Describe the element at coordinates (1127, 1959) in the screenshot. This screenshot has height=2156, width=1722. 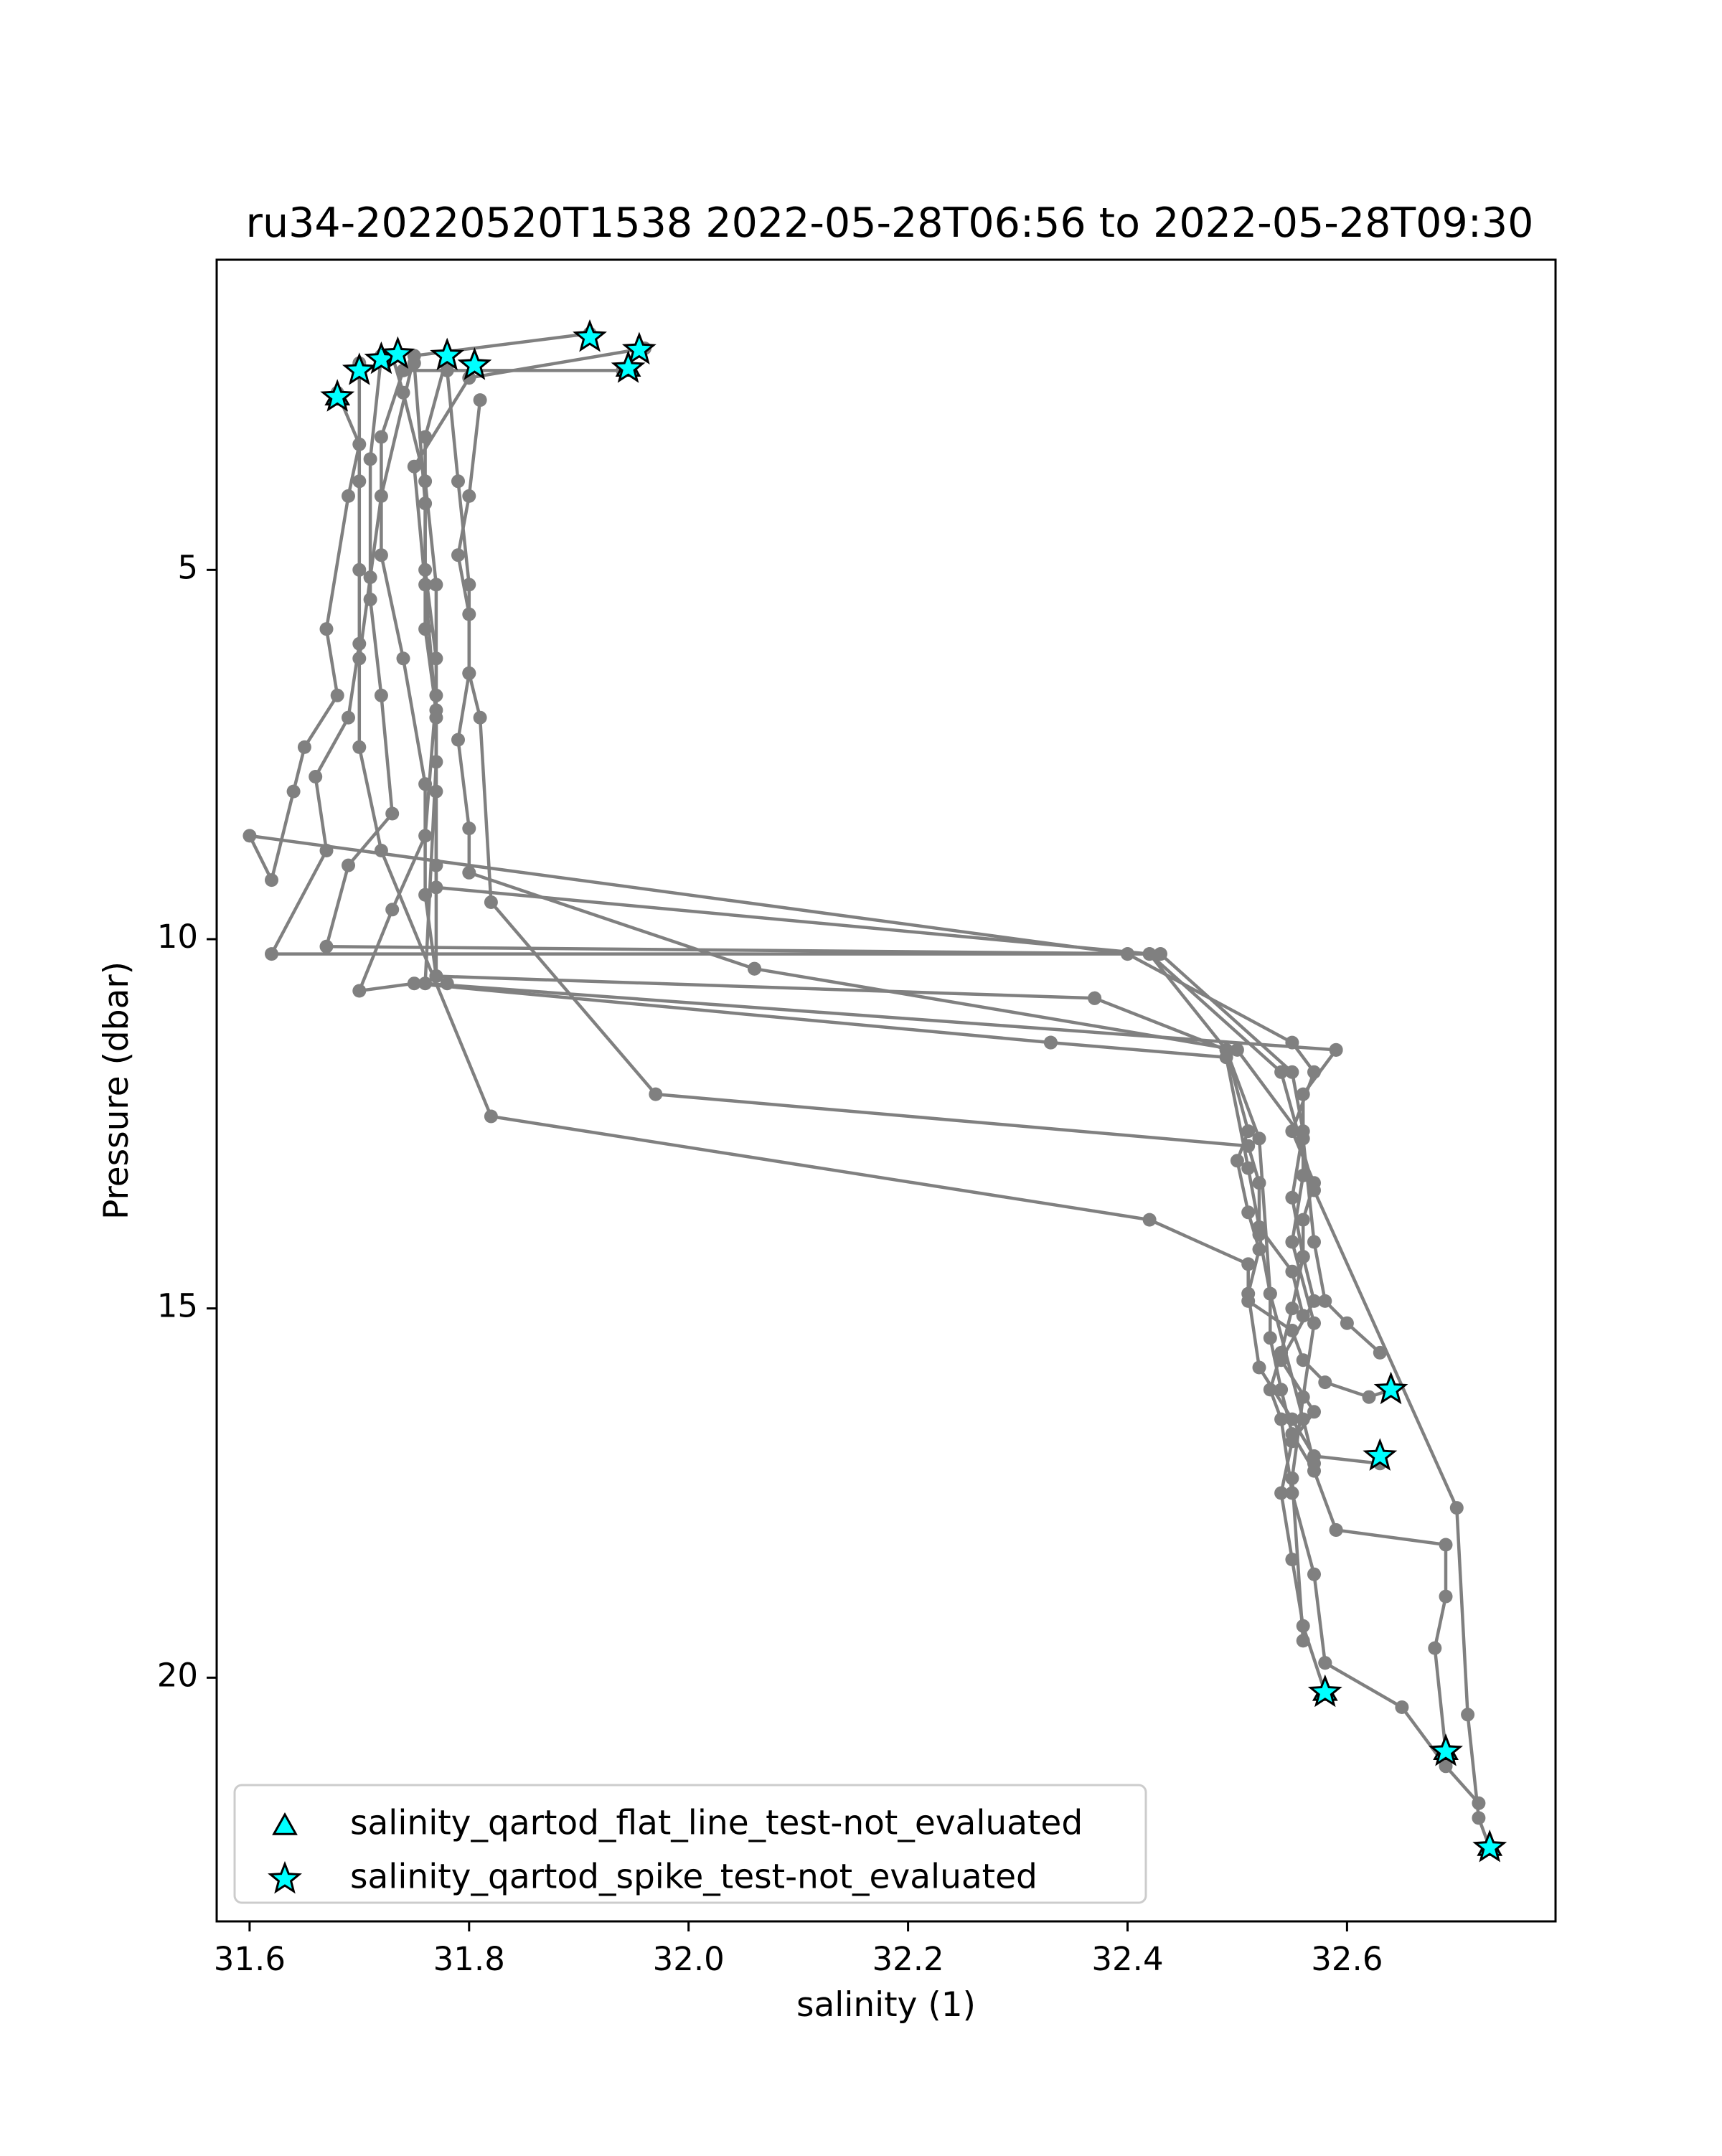
I see `x-tick-label: 32.4` at that location.